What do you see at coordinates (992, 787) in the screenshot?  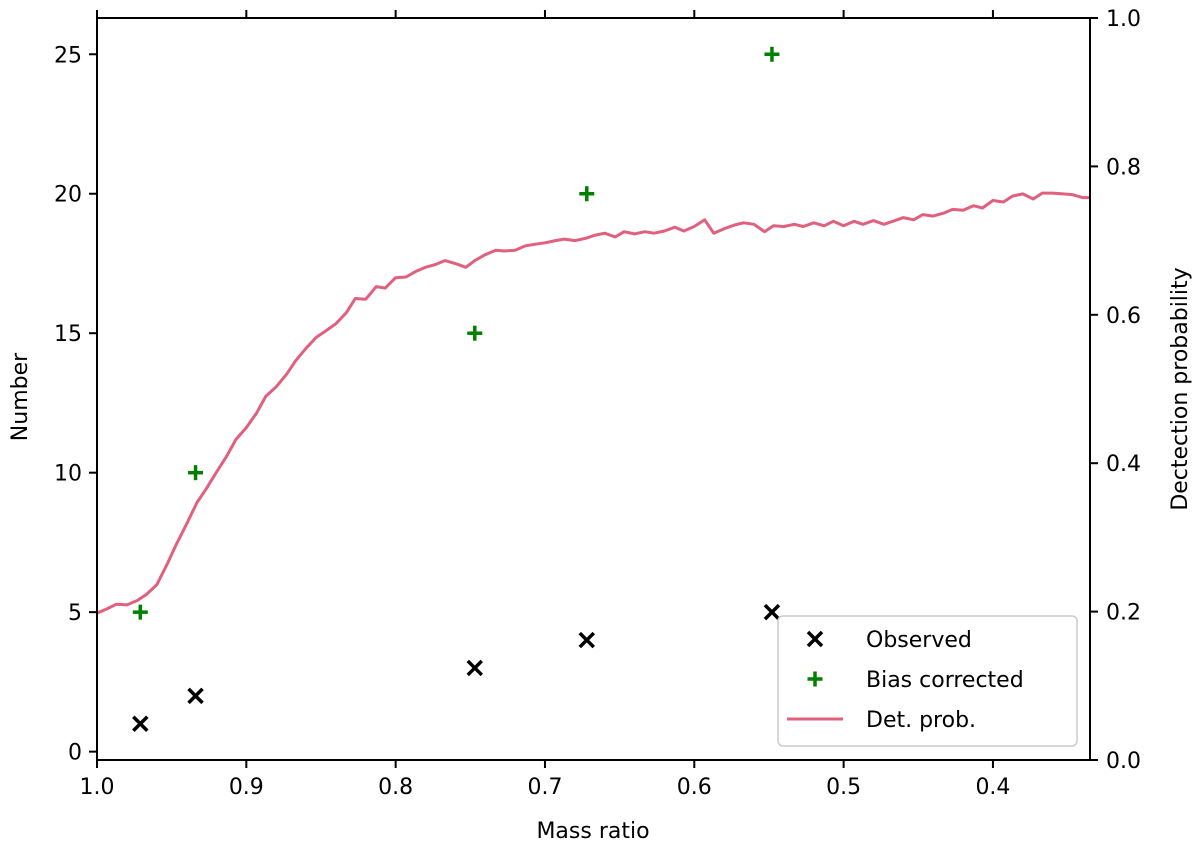 I see `x-tick-label-6: 0.4` at bounding box center [992, 787].